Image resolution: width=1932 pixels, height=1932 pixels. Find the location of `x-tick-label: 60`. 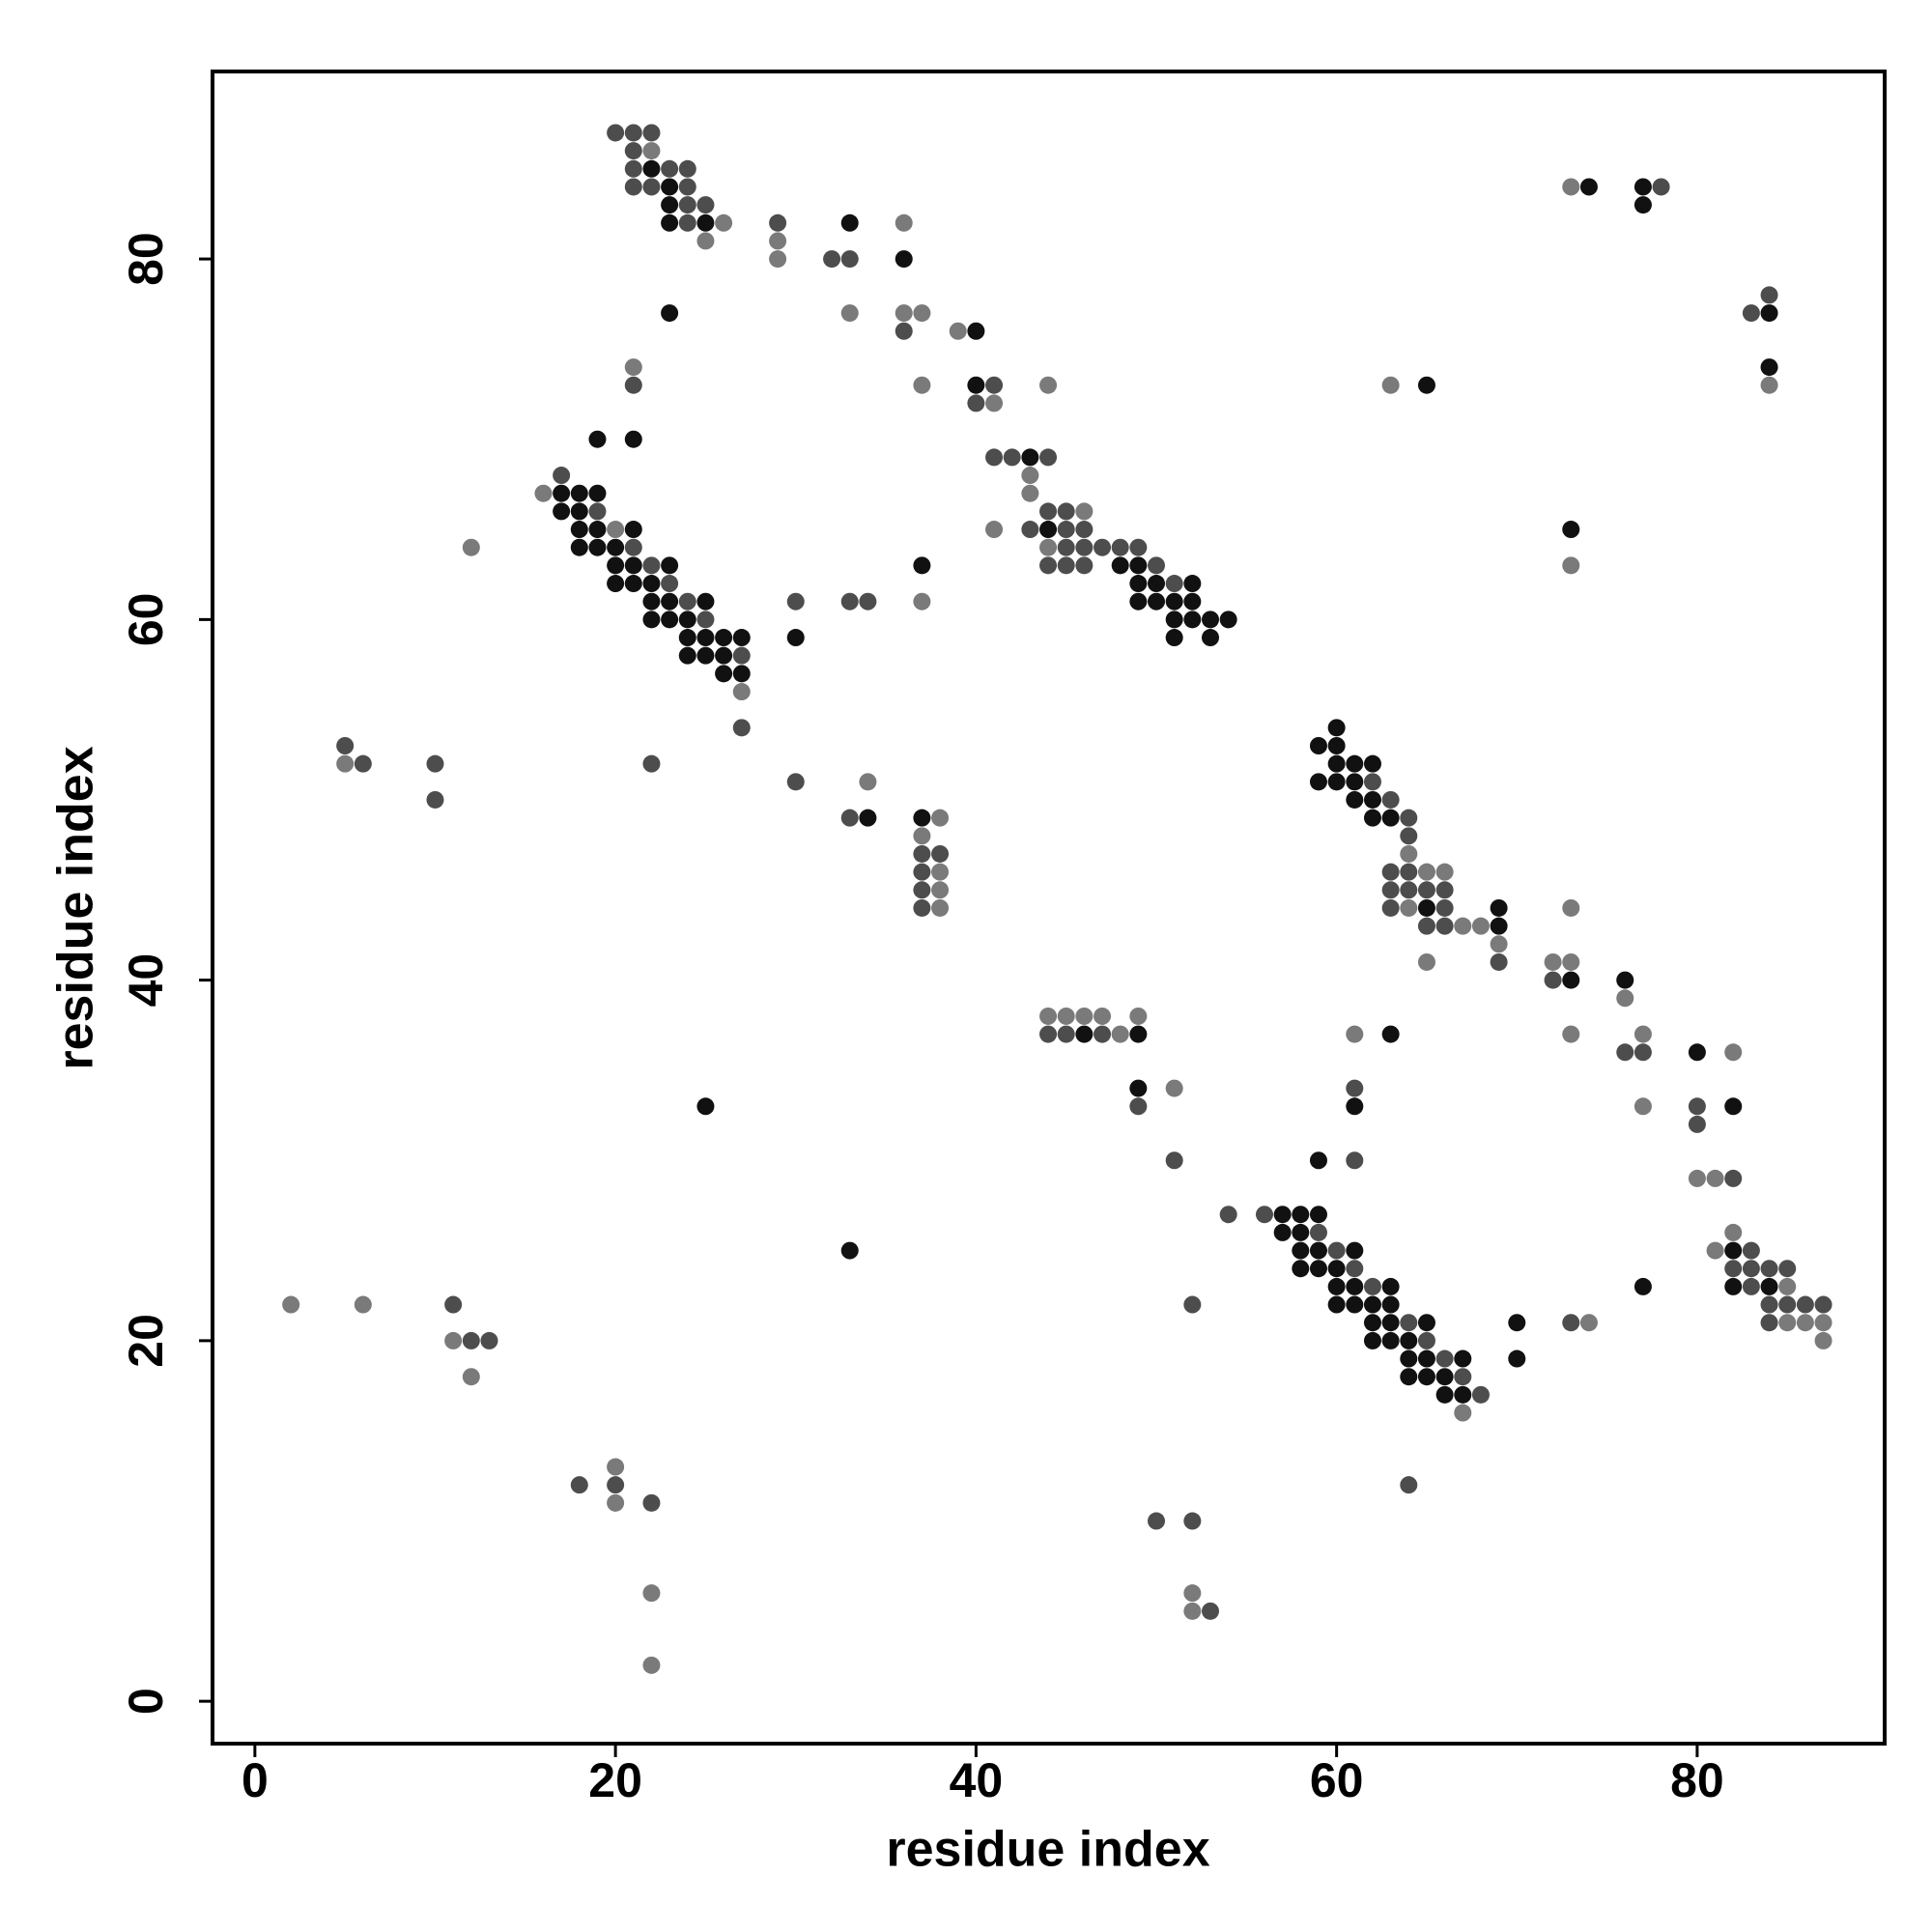

x-tick-label: 60 is located at coordinates (1337, 1780).